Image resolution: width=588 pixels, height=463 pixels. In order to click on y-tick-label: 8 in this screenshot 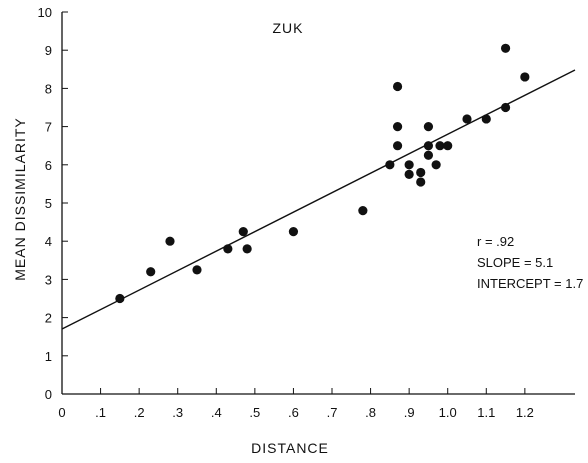, I will do `click(48, 88)`.